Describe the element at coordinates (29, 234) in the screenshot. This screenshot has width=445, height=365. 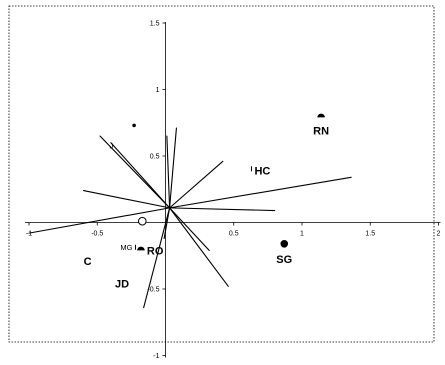
I see `x-tick-label: -1` at that location.